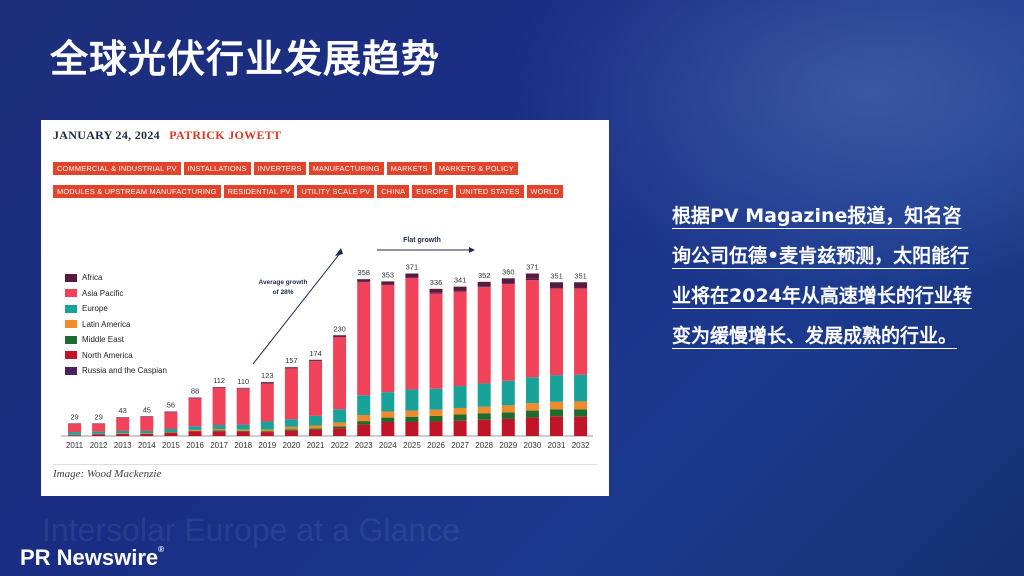 The width and height of the screenshot is (1024, 576). What do you see at coordinates (409, 168) in the screenshot?
I see `tag-markets: MARKETS` at bounding box center [409, 168].